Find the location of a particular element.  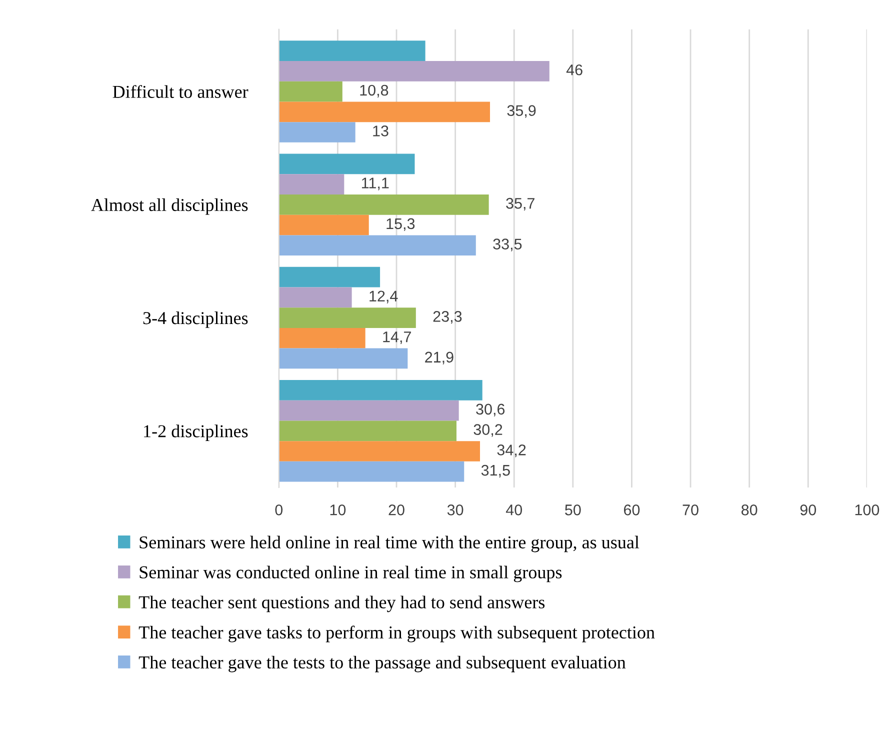

data-label: 46 is located at coordinates (574, 70).